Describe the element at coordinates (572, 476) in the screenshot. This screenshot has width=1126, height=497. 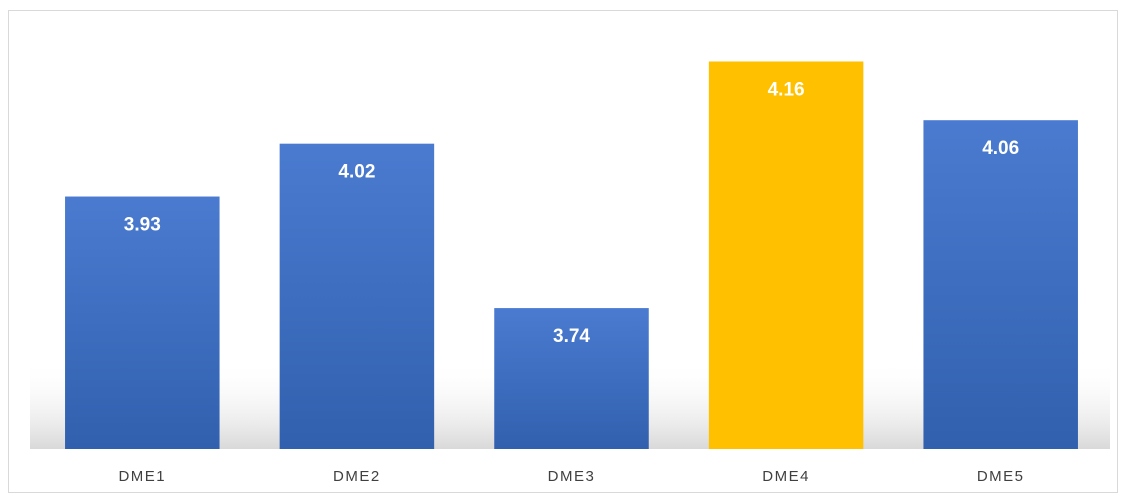
I see `x-tick-label: DME3` at that location.